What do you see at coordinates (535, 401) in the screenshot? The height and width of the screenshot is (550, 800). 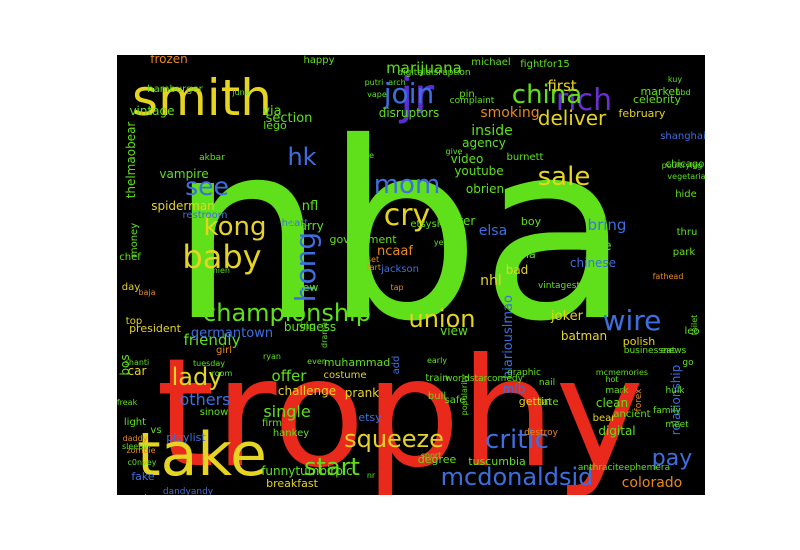 I see `word-gettin: gettin` at bounding box center [535, 401].